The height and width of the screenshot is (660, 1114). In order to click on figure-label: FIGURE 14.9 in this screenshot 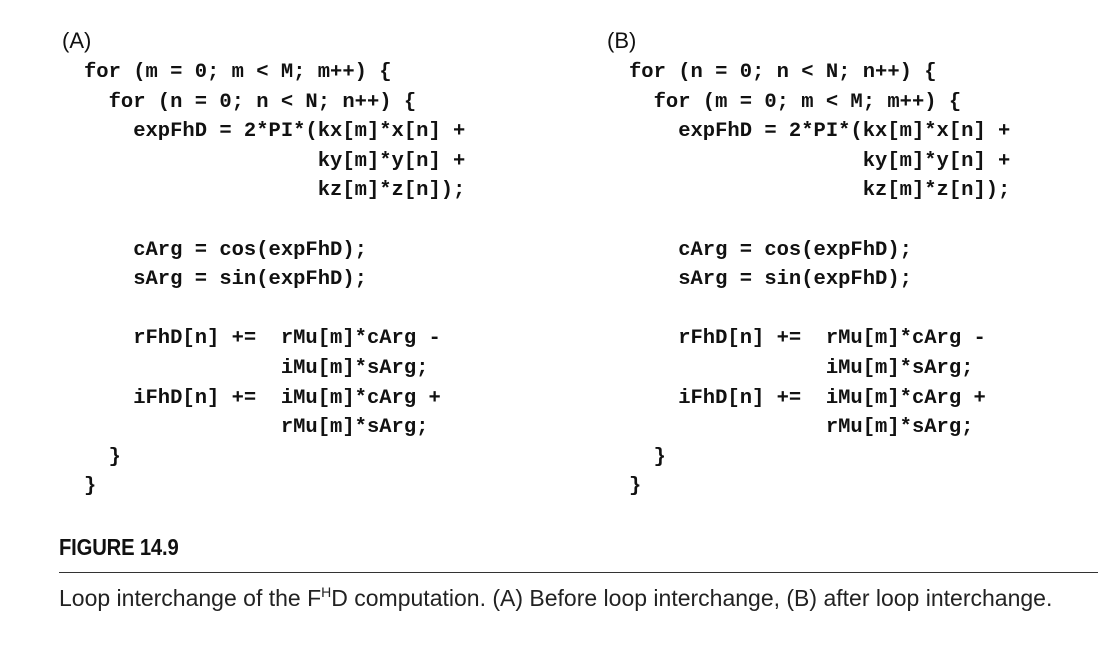, I will do `click(119, 547)`.